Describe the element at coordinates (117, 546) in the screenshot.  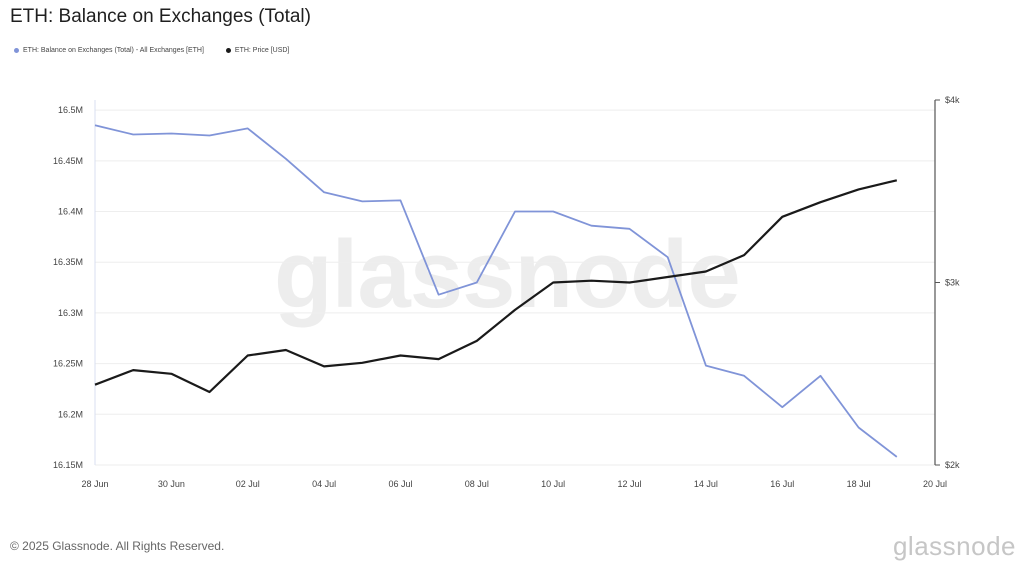
I see `copyright-text: © 2025 Glassnode. All Rights Reserved.` at that location.